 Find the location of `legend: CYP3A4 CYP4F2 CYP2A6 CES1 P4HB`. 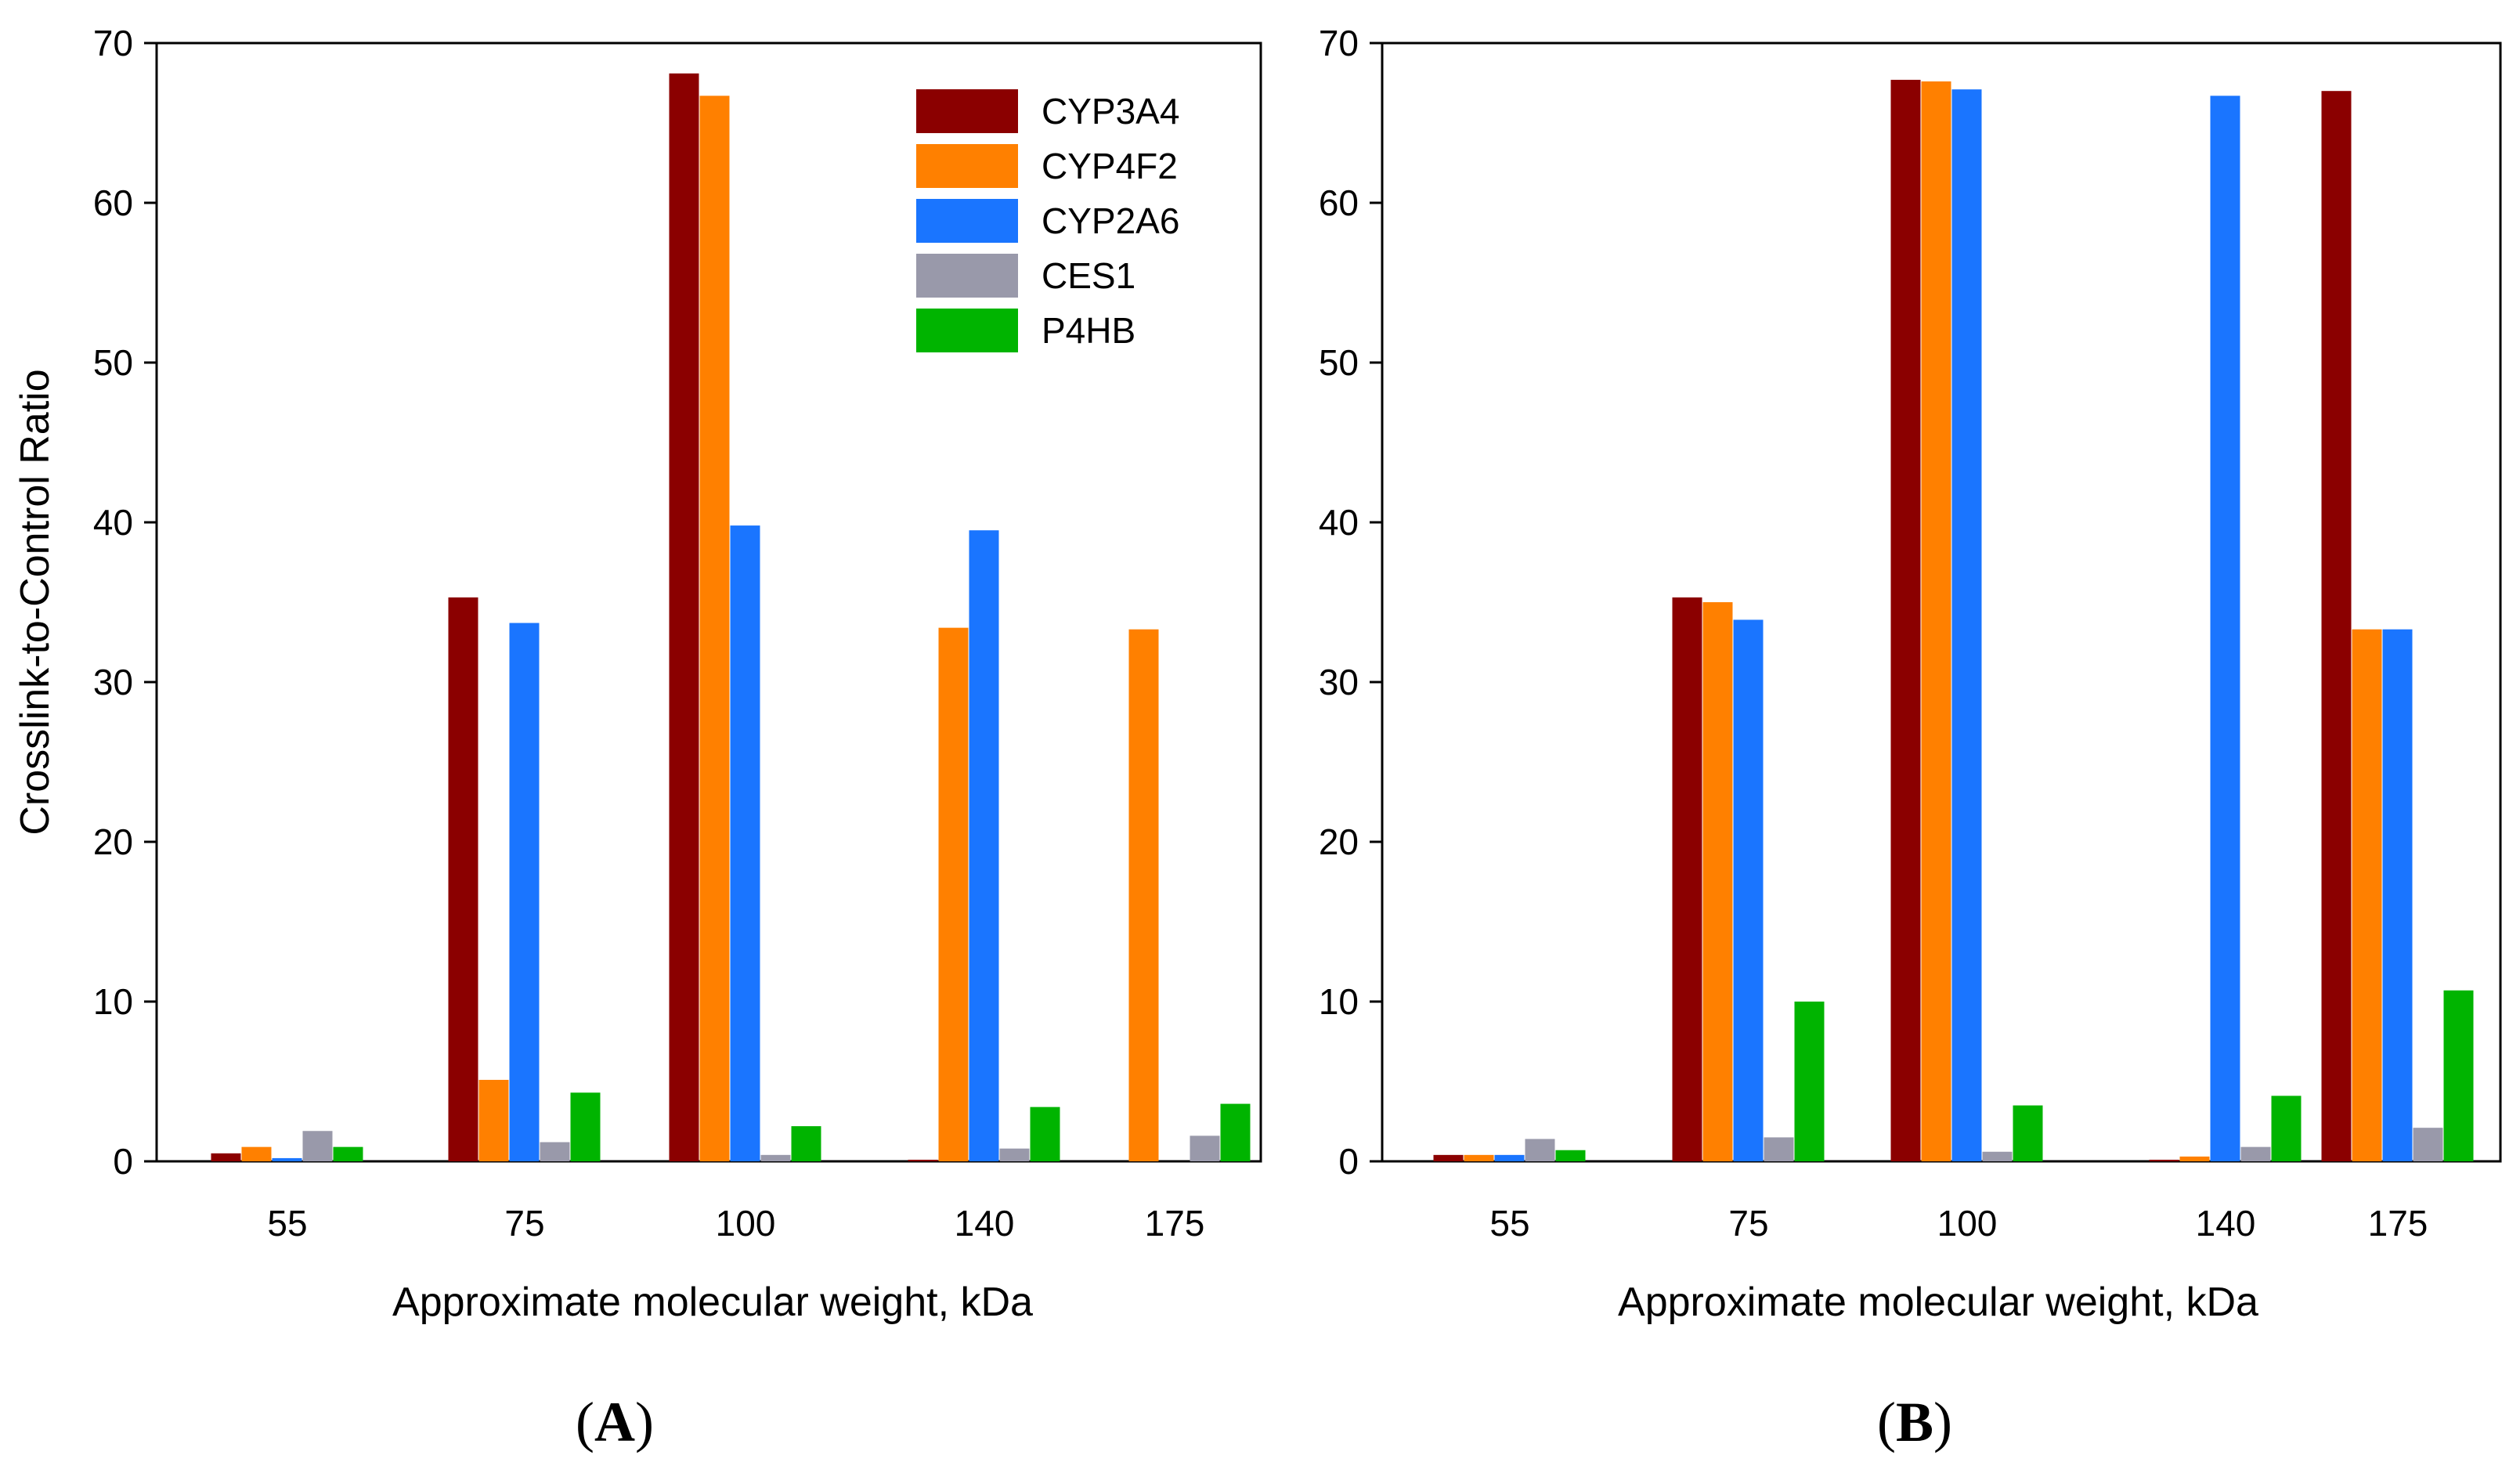

legend: CYP3A4 CYP4F2 CYP2A6 CES1 P4HB is located at coordinates (1047, 220).